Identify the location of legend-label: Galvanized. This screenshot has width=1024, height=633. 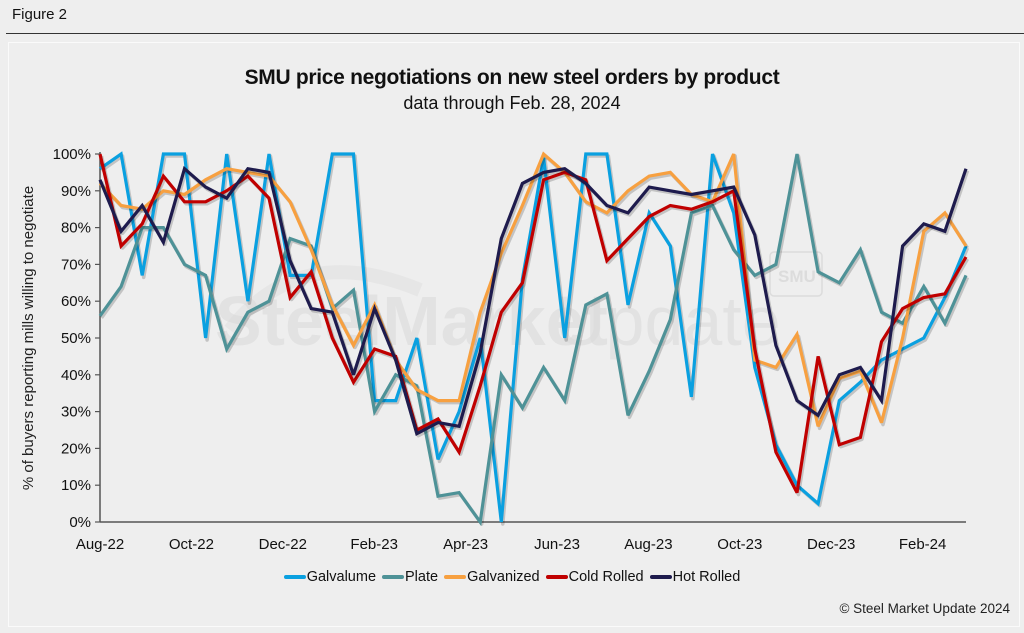
(503, 577).